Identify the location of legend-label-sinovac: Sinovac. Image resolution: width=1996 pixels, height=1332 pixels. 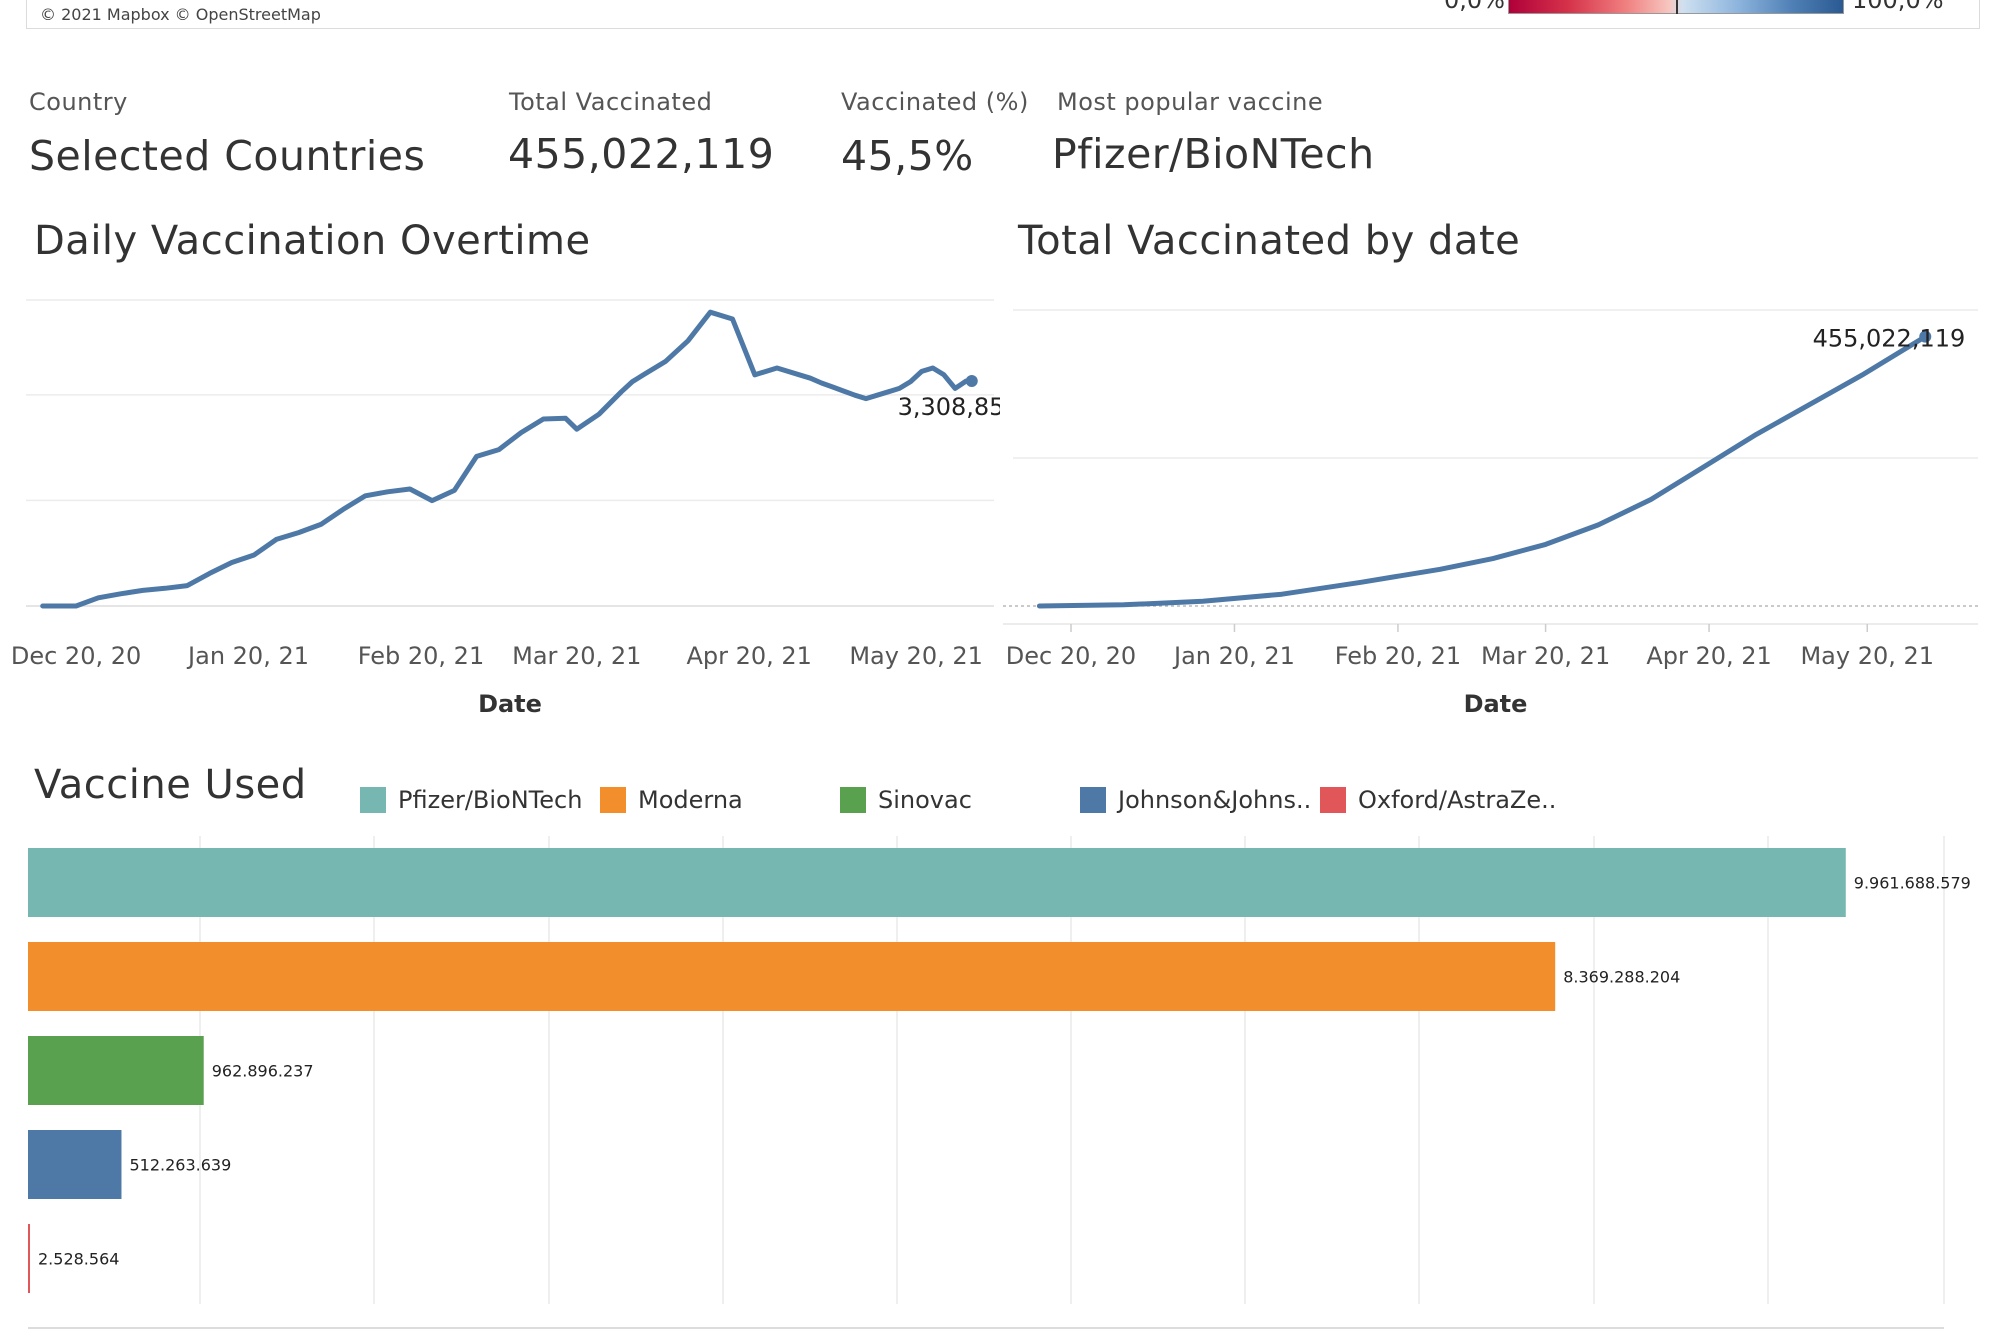
(925, 800).